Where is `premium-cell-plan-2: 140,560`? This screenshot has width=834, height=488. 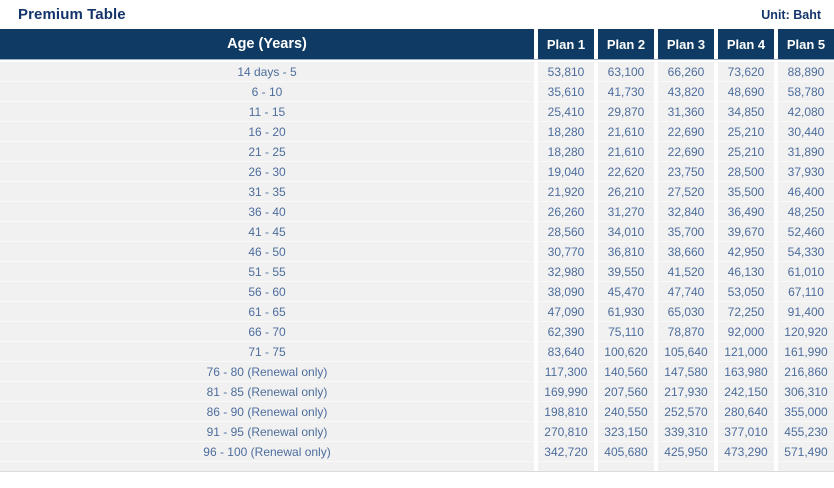
premium-cell-plan-2: 140,560 is located at coordinates (626, 372).